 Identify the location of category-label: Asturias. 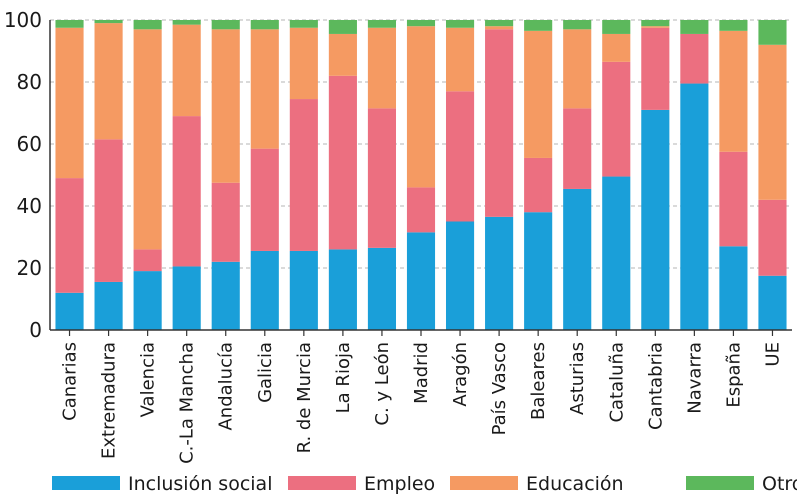
(577, 378).